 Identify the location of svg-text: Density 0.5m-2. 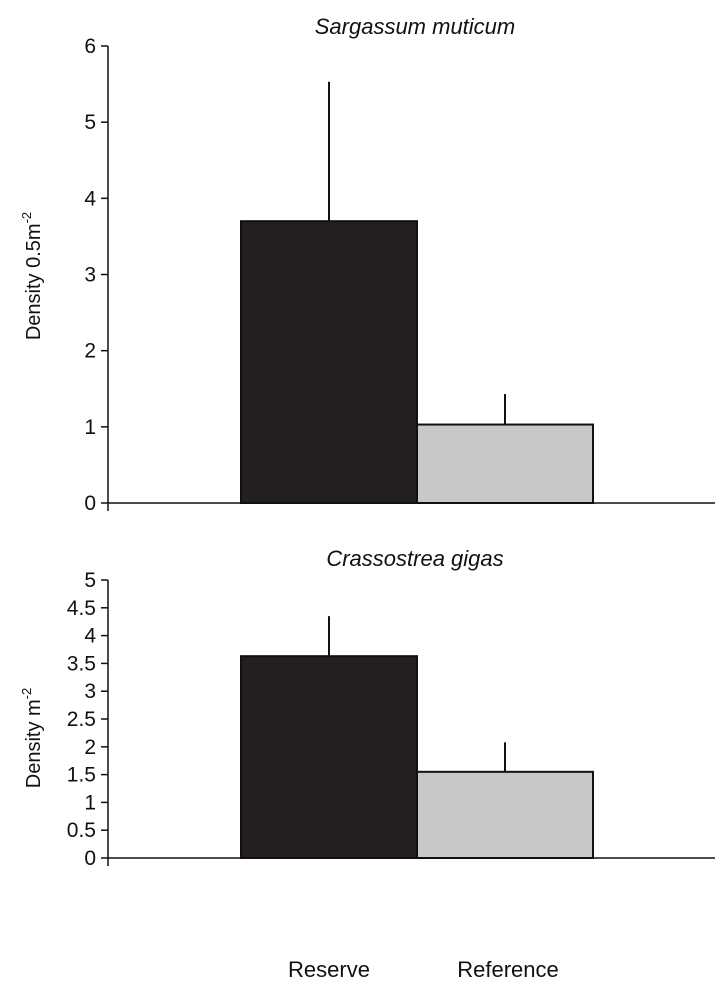
(32, 276).